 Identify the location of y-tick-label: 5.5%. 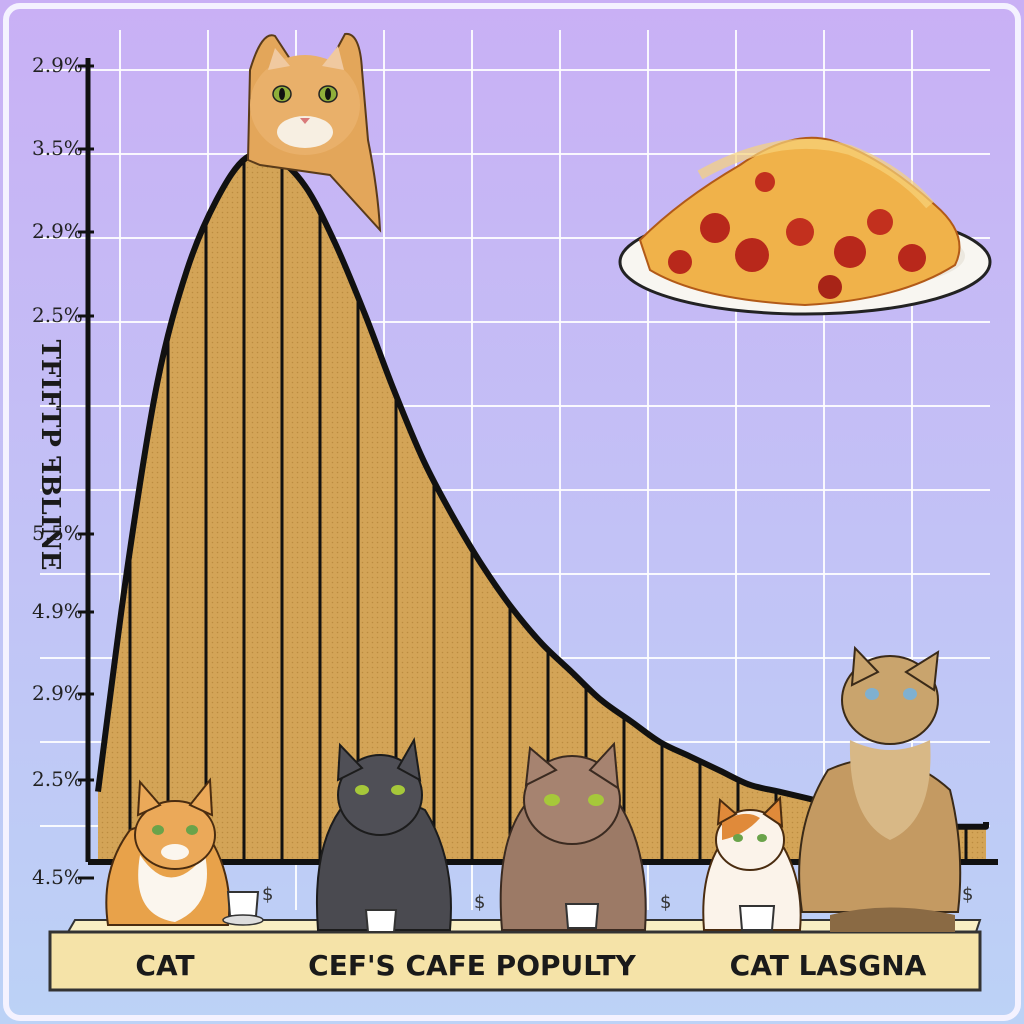
(57, 533).